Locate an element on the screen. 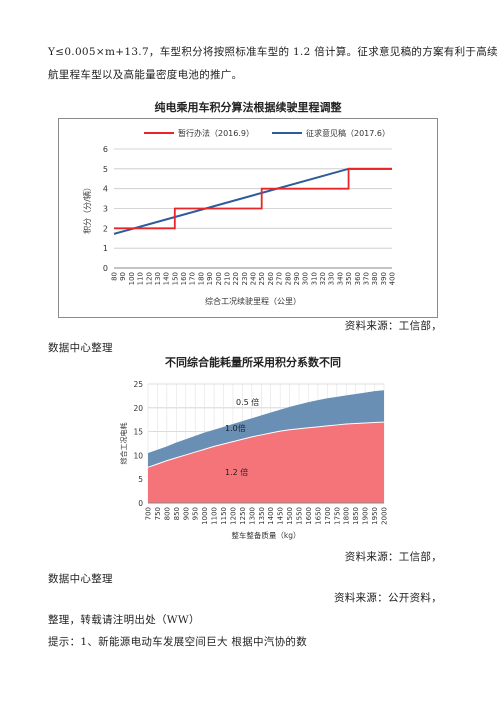  chart-title: 纯电乘用车积分算法根据续驶里程调整 is located at coordinates (248, 107).